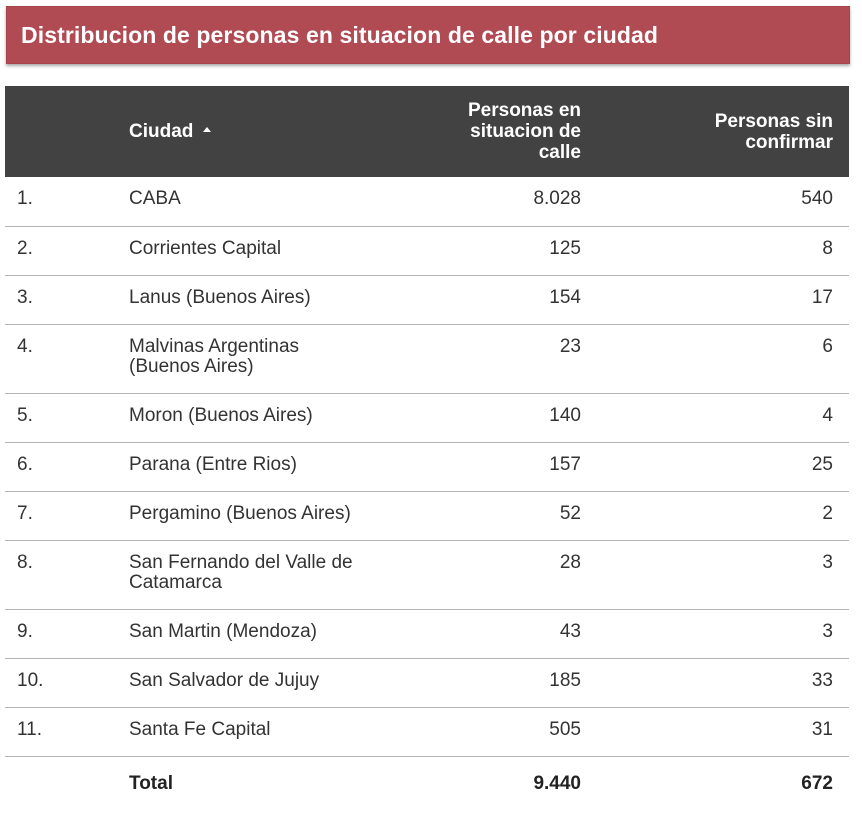  What do you see at coordinates (213, 464) in the screenshot?
I see `row-ciudad: Parana (Entre Rios)` at bounding box center [213, 464].